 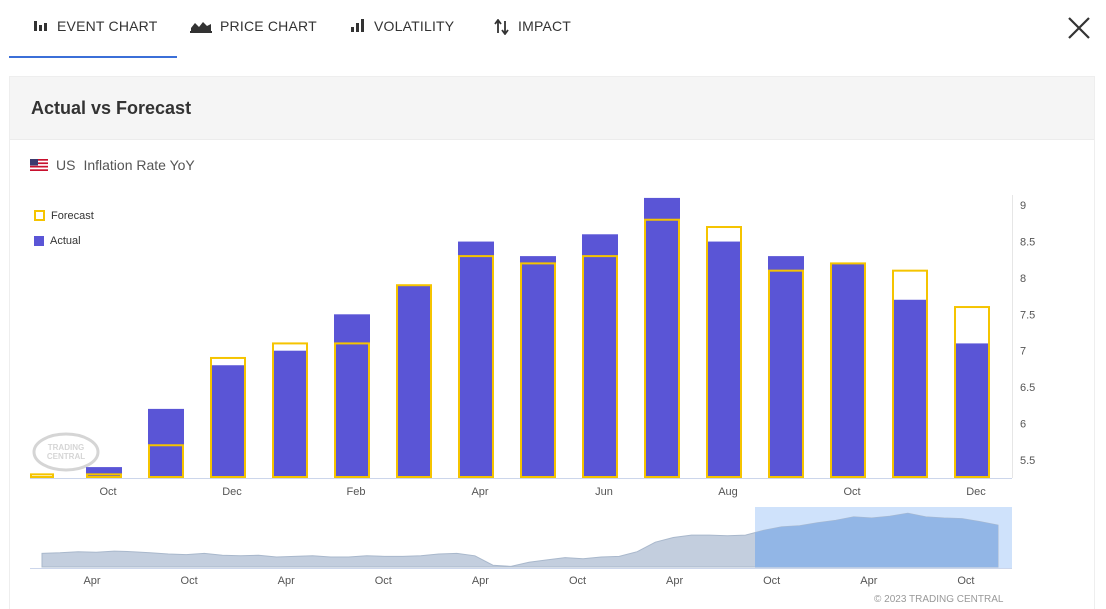 I want to click on us-flag-icon, so click(x=39, y=165).